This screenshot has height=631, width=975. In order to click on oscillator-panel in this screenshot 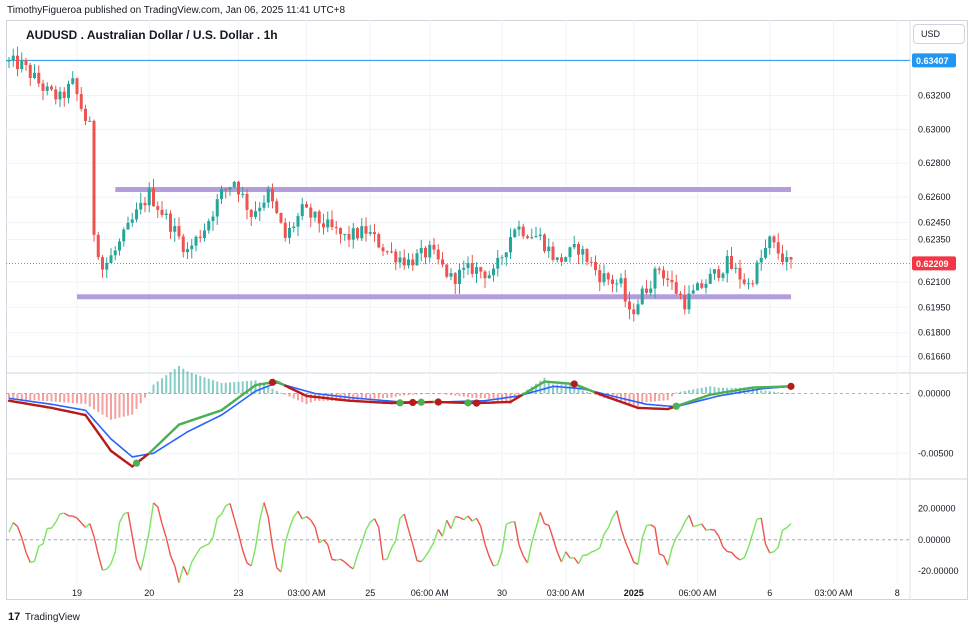, I will do `click(458, 543)`.